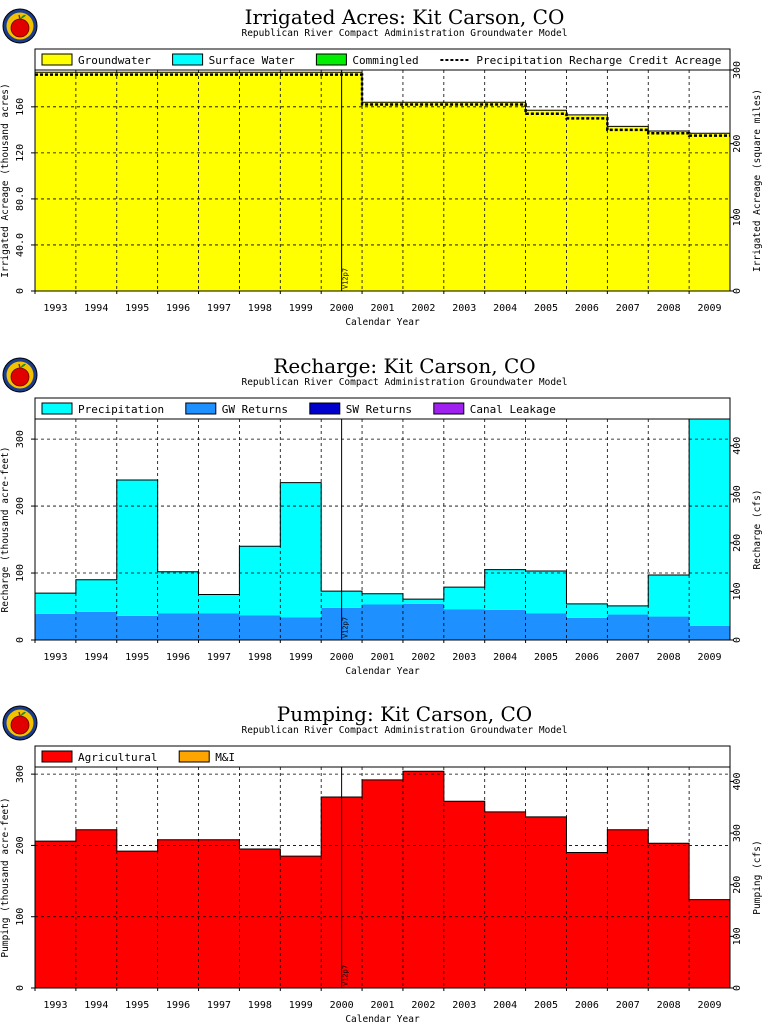 This screenshot has height=1024, width=768. Describe the element at coordinates (5, 877) in the screenshot. I see `y-axis-label: Pumping (thousand acre-feet)` at that location.